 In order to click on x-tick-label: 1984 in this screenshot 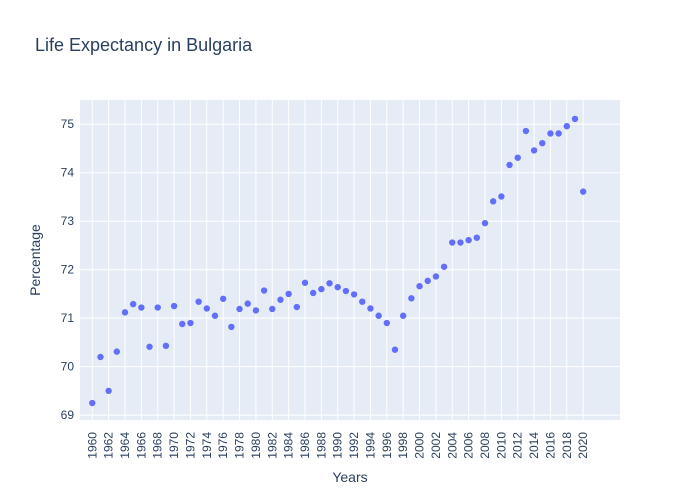, I will do `click(289, 445)`.